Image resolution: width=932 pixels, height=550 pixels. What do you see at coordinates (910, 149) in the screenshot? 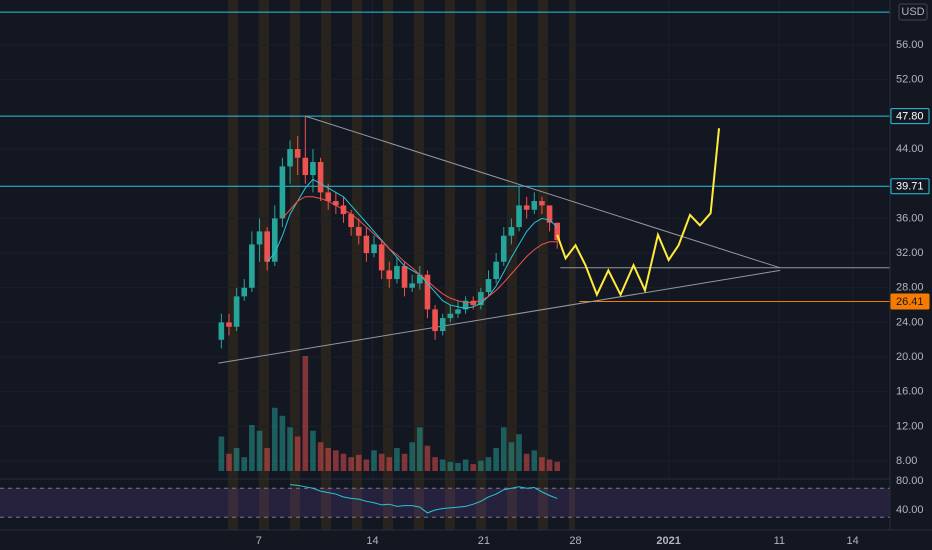
I see `y-tick-label: 44.00` at bounding box center [910, 149].